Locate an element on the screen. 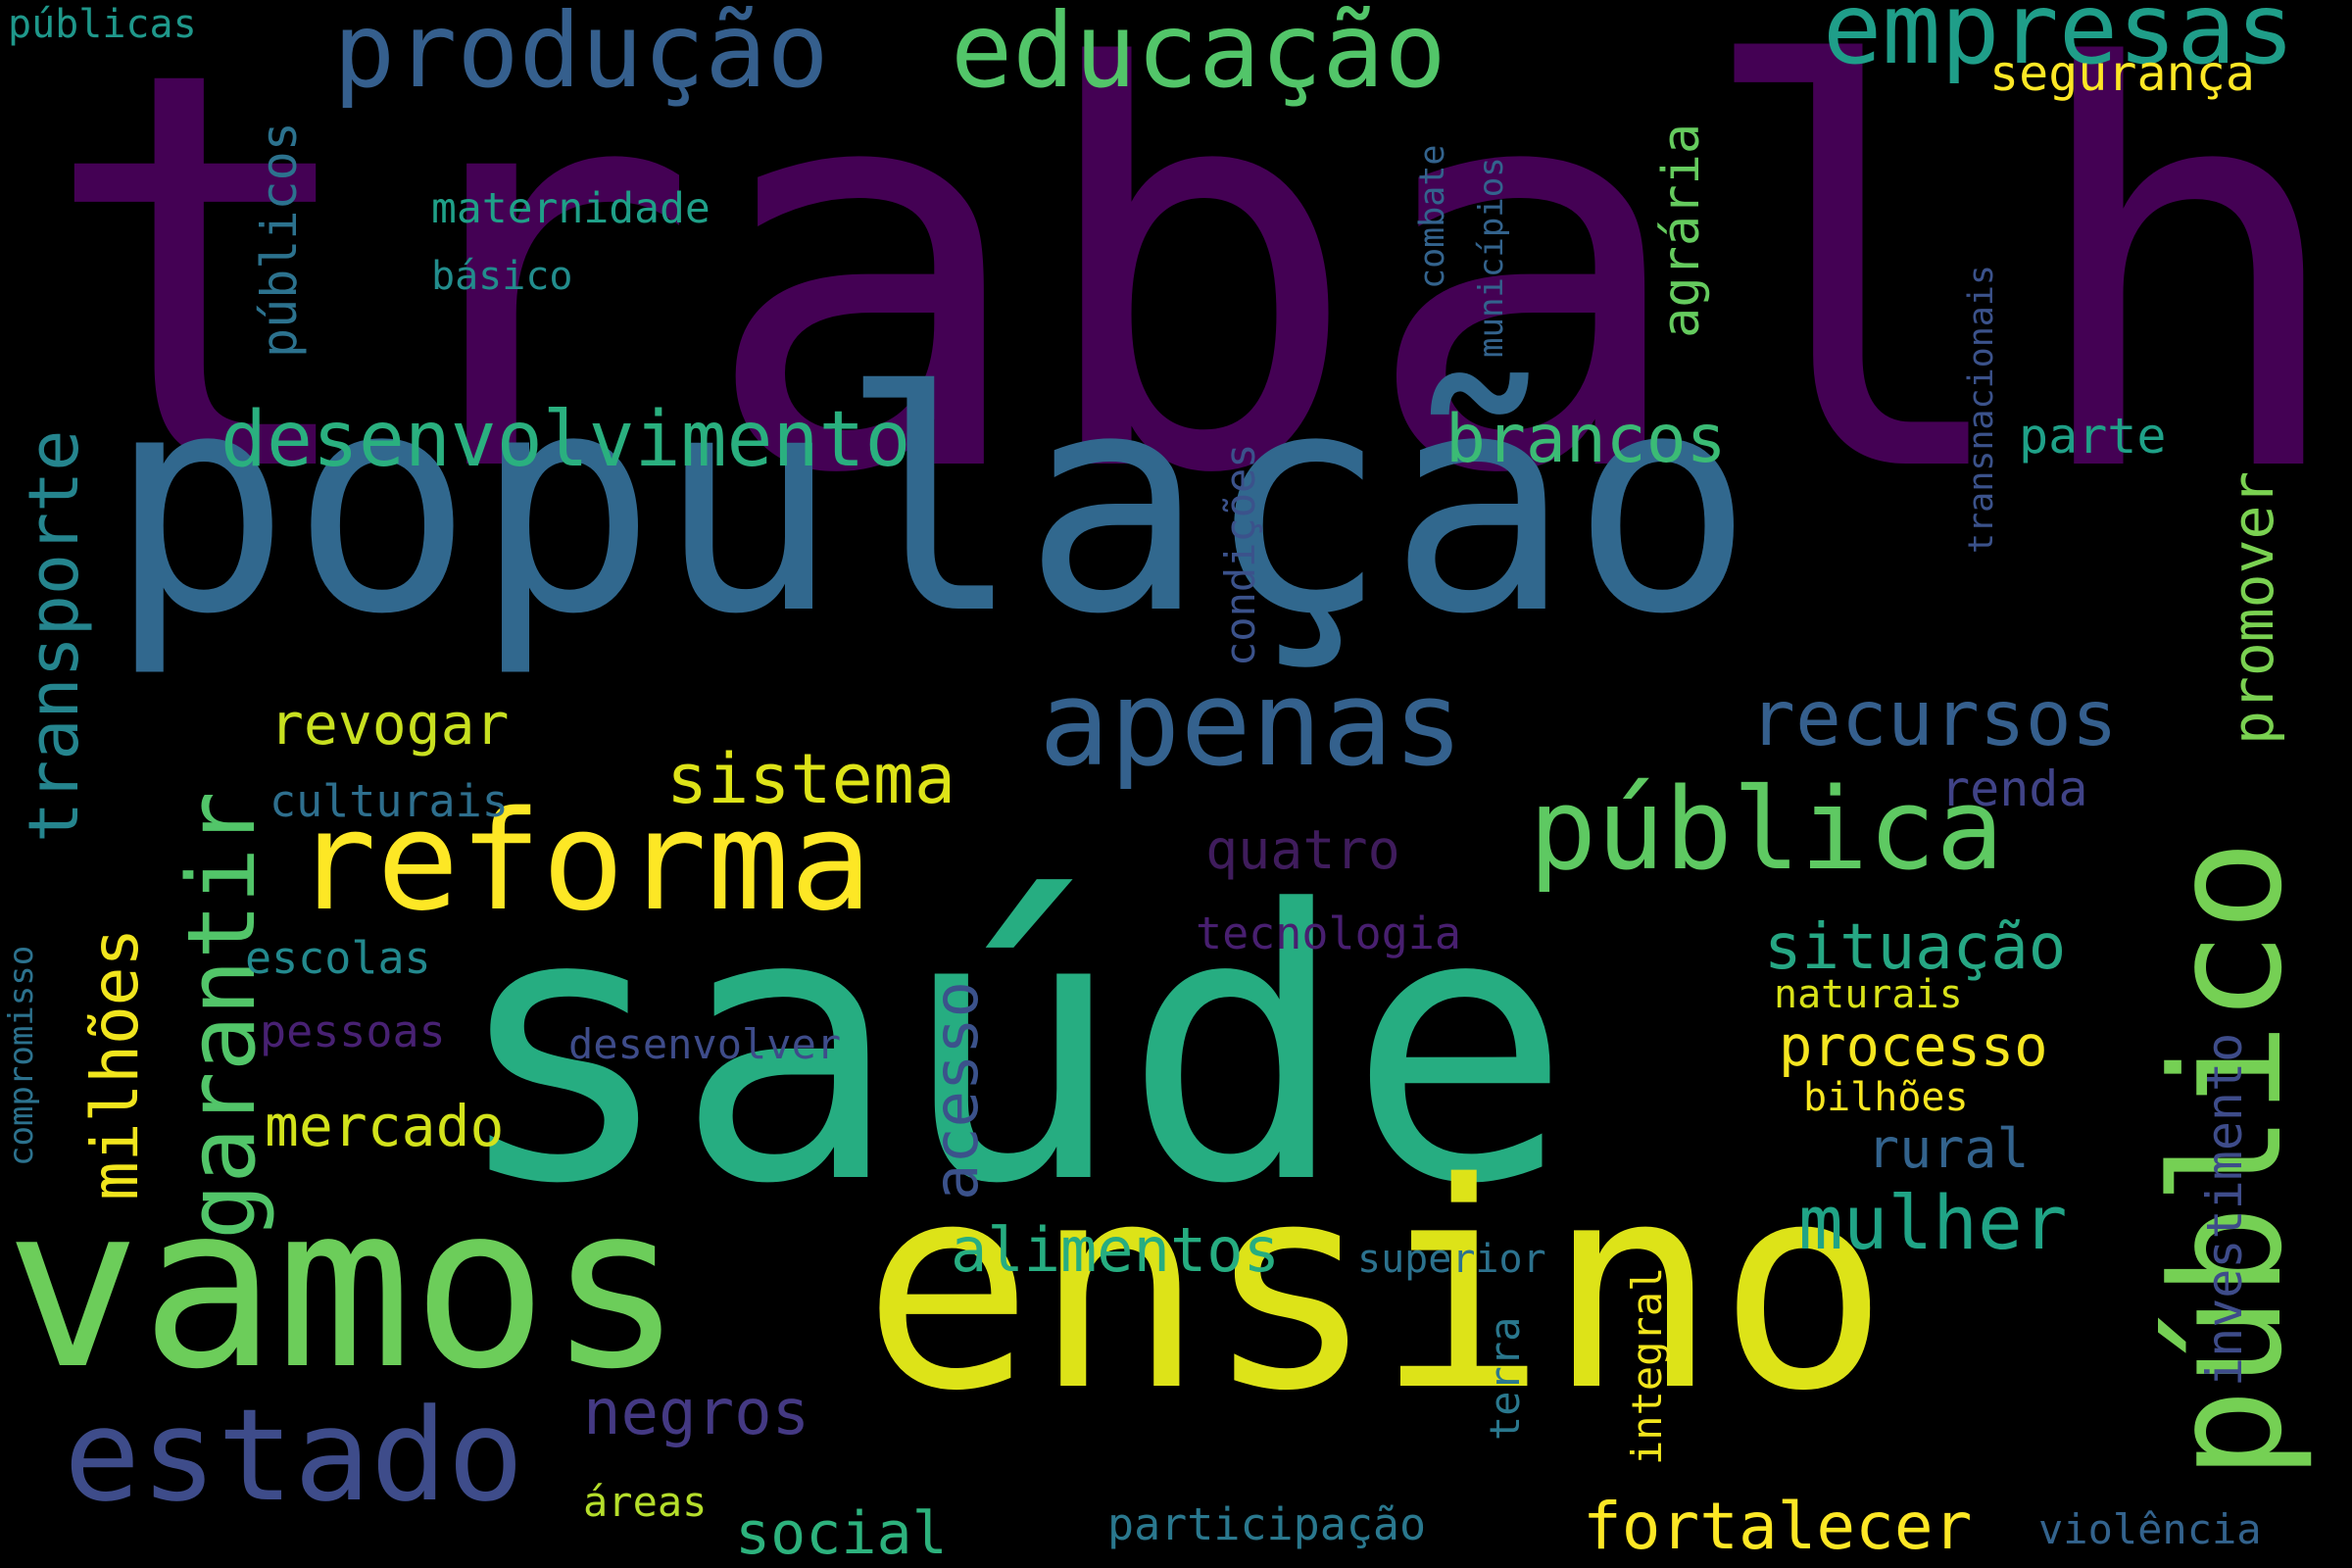  word-social: social is located at coordinates (842, 1533).